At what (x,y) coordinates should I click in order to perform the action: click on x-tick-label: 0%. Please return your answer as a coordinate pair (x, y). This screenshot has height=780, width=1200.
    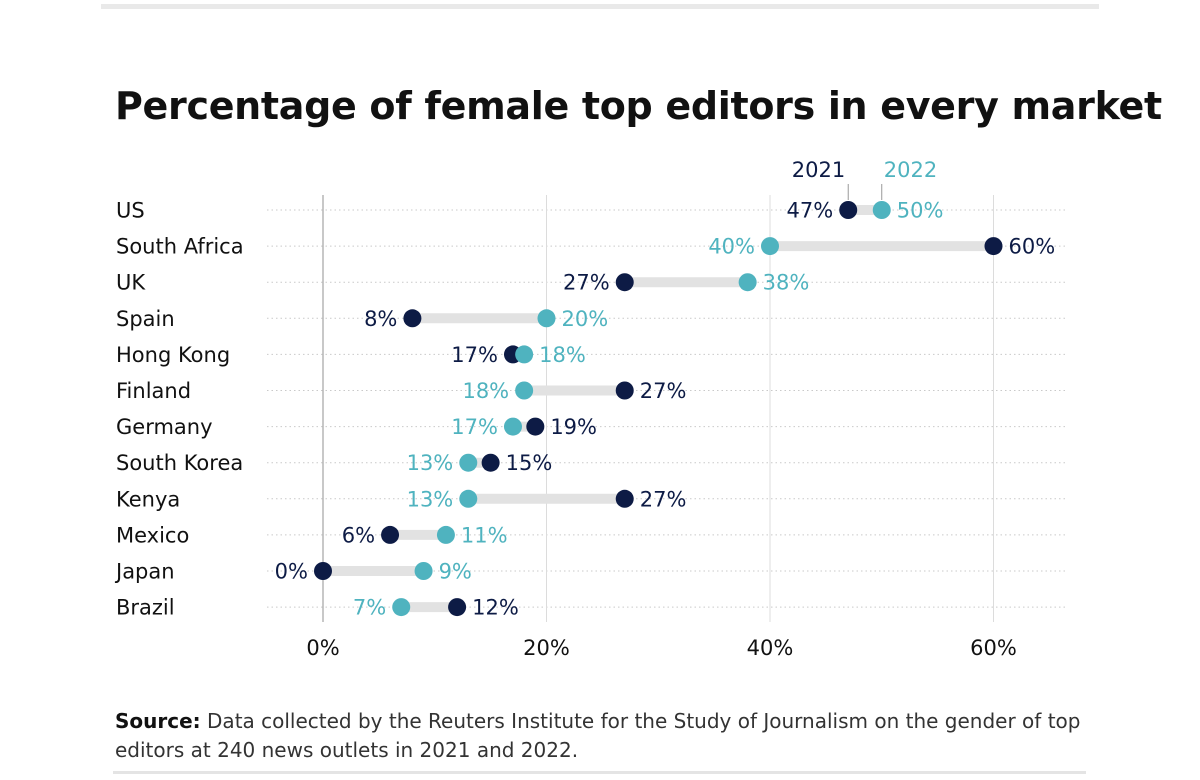
    Looking at the image, I should click on (322, 648).